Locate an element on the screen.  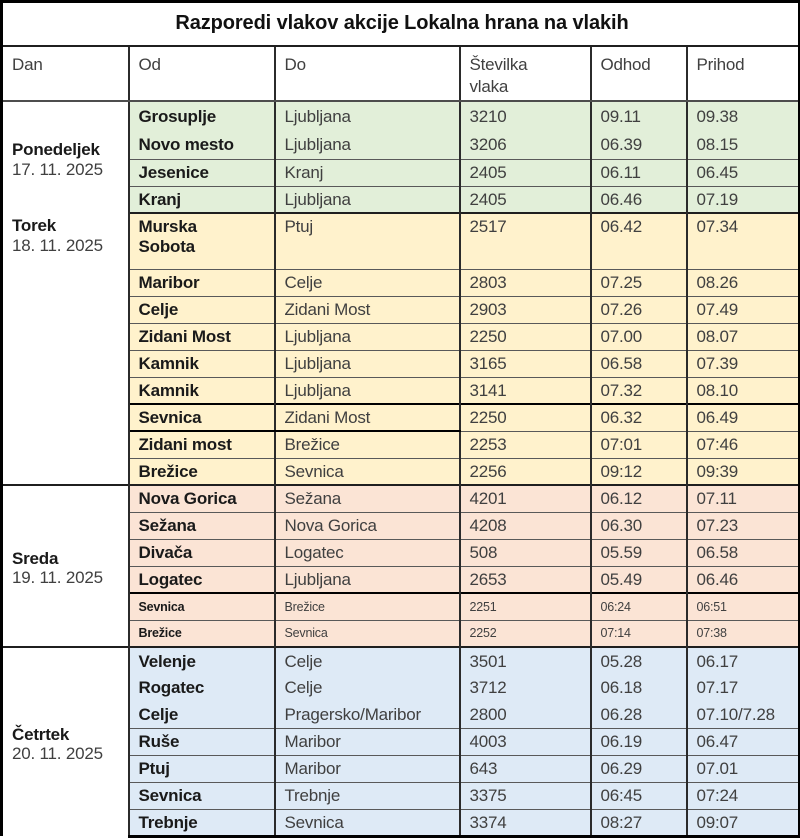
odhod-cell: 06.58 is located at coordinates (638, 363).